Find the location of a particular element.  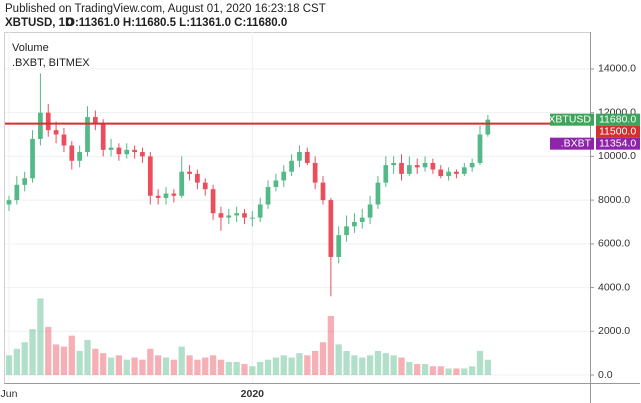

price-tag-label: 11680.0 is located at coordinates (617, 119).